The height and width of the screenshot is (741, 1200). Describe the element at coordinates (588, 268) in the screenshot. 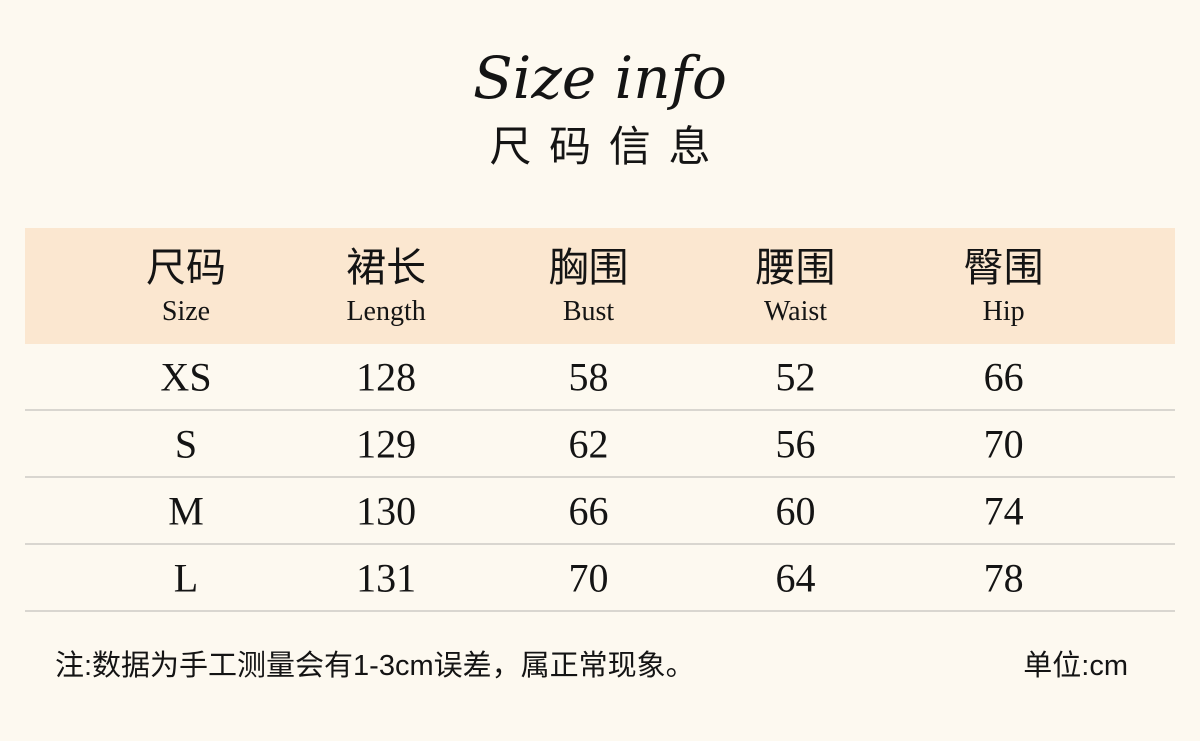

I see `column-header-zh: 胸围` at that location.